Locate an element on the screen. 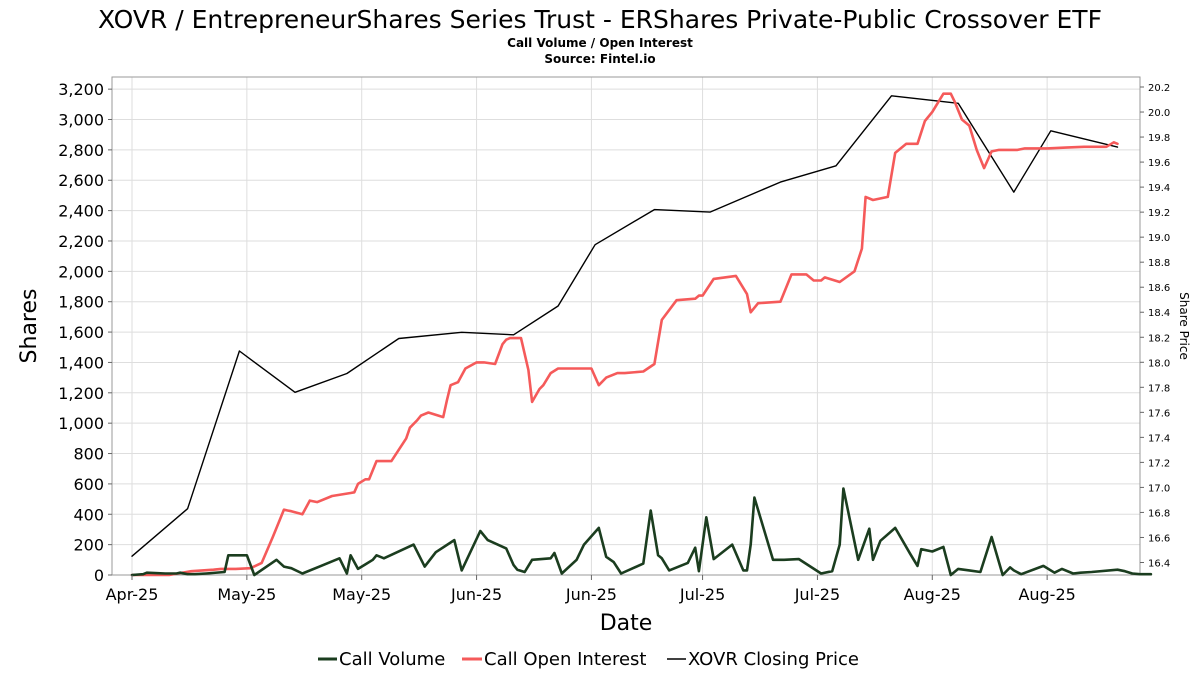  y2-tick-label: 17.6 is located at coordinates (1159, 413).